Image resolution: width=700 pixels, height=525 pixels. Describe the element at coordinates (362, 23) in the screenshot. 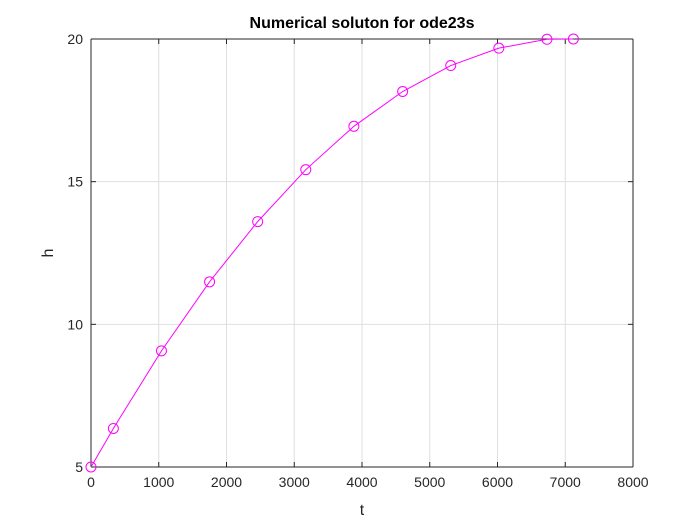

I see `chart-title: Numerical soluton for ode23s` at that location.